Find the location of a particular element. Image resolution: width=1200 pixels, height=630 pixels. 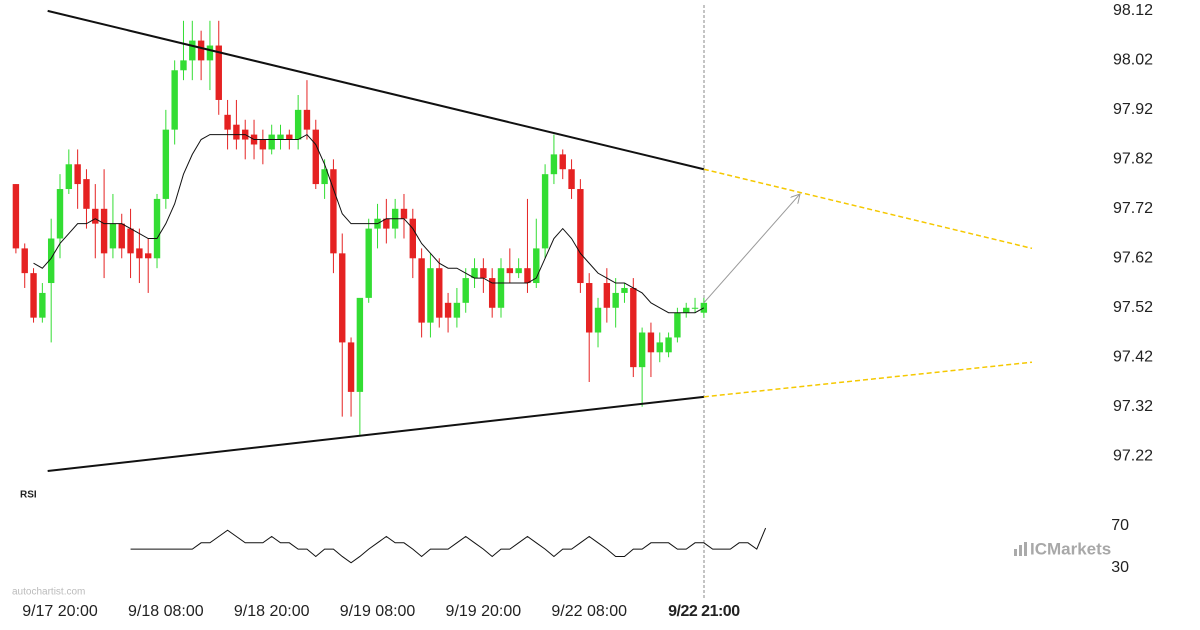

x-tick-label: 9/22 21:00 is located at coordinates (704, 611).